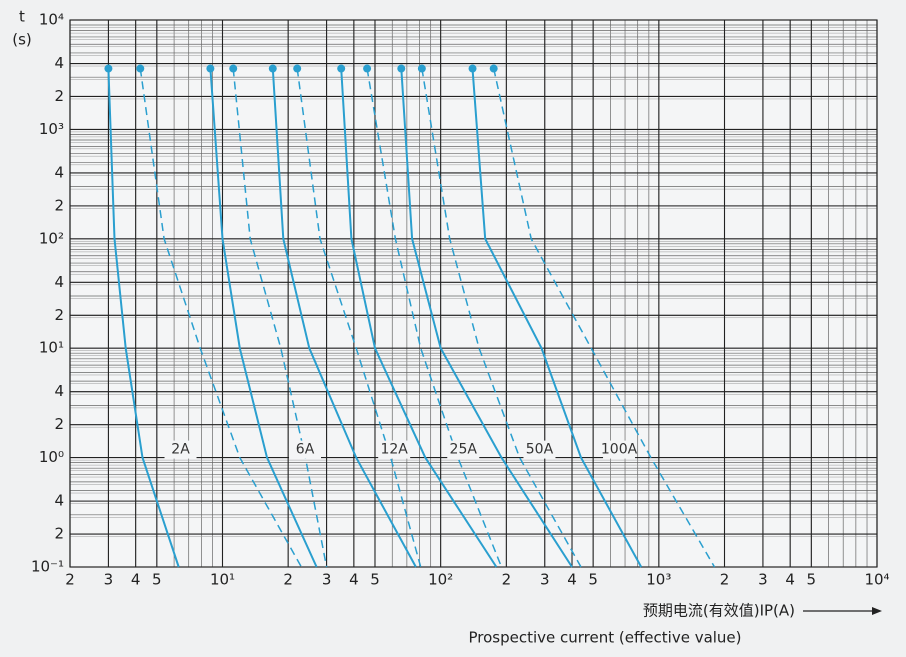 Image resolution: width=906 pixels, height=657 pixels. I want to click on y-tick-label: 10², so click(51, 238).